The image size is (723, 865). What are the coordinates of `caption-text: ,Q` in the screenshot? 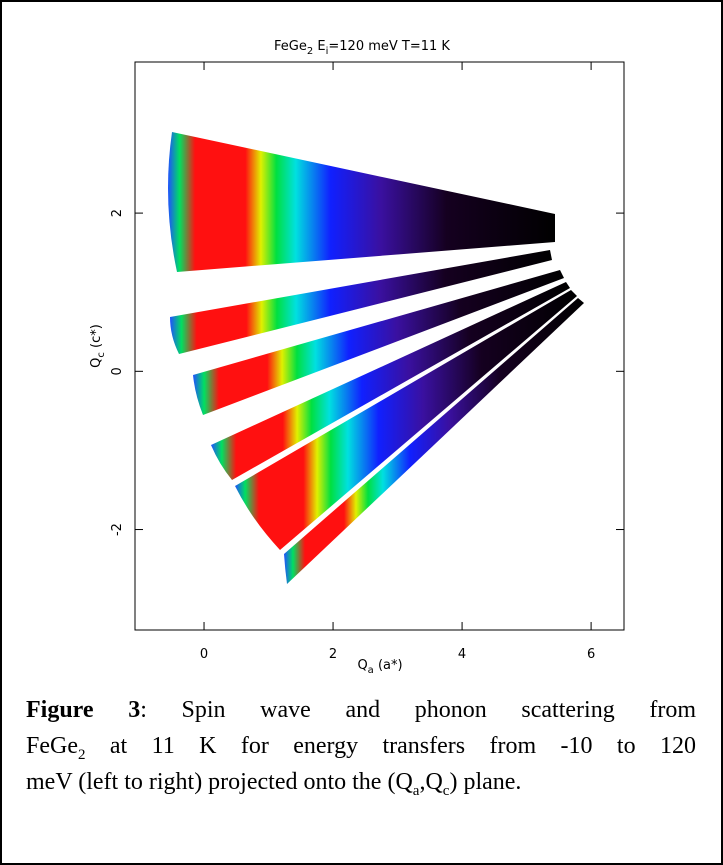 It's located at (431, 782).